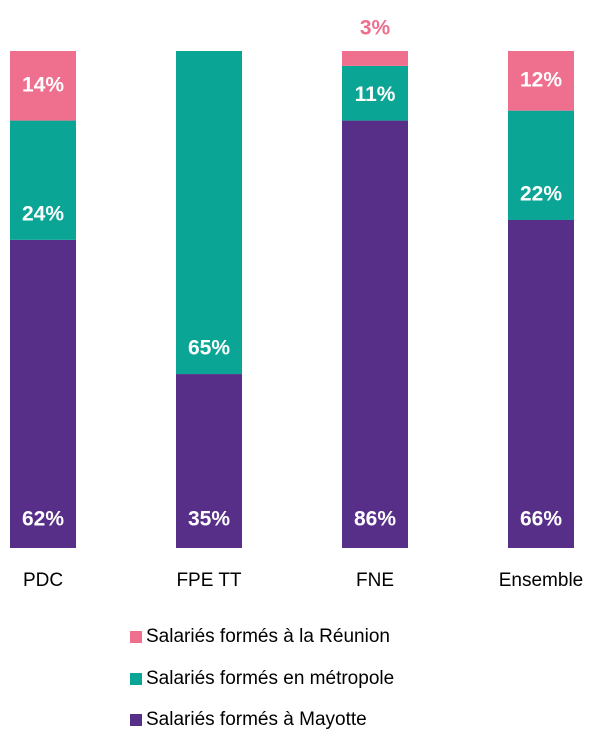 This screenshot has height=733, width=603. I want to click on x-tick-label: PDC, so click(43, 580).